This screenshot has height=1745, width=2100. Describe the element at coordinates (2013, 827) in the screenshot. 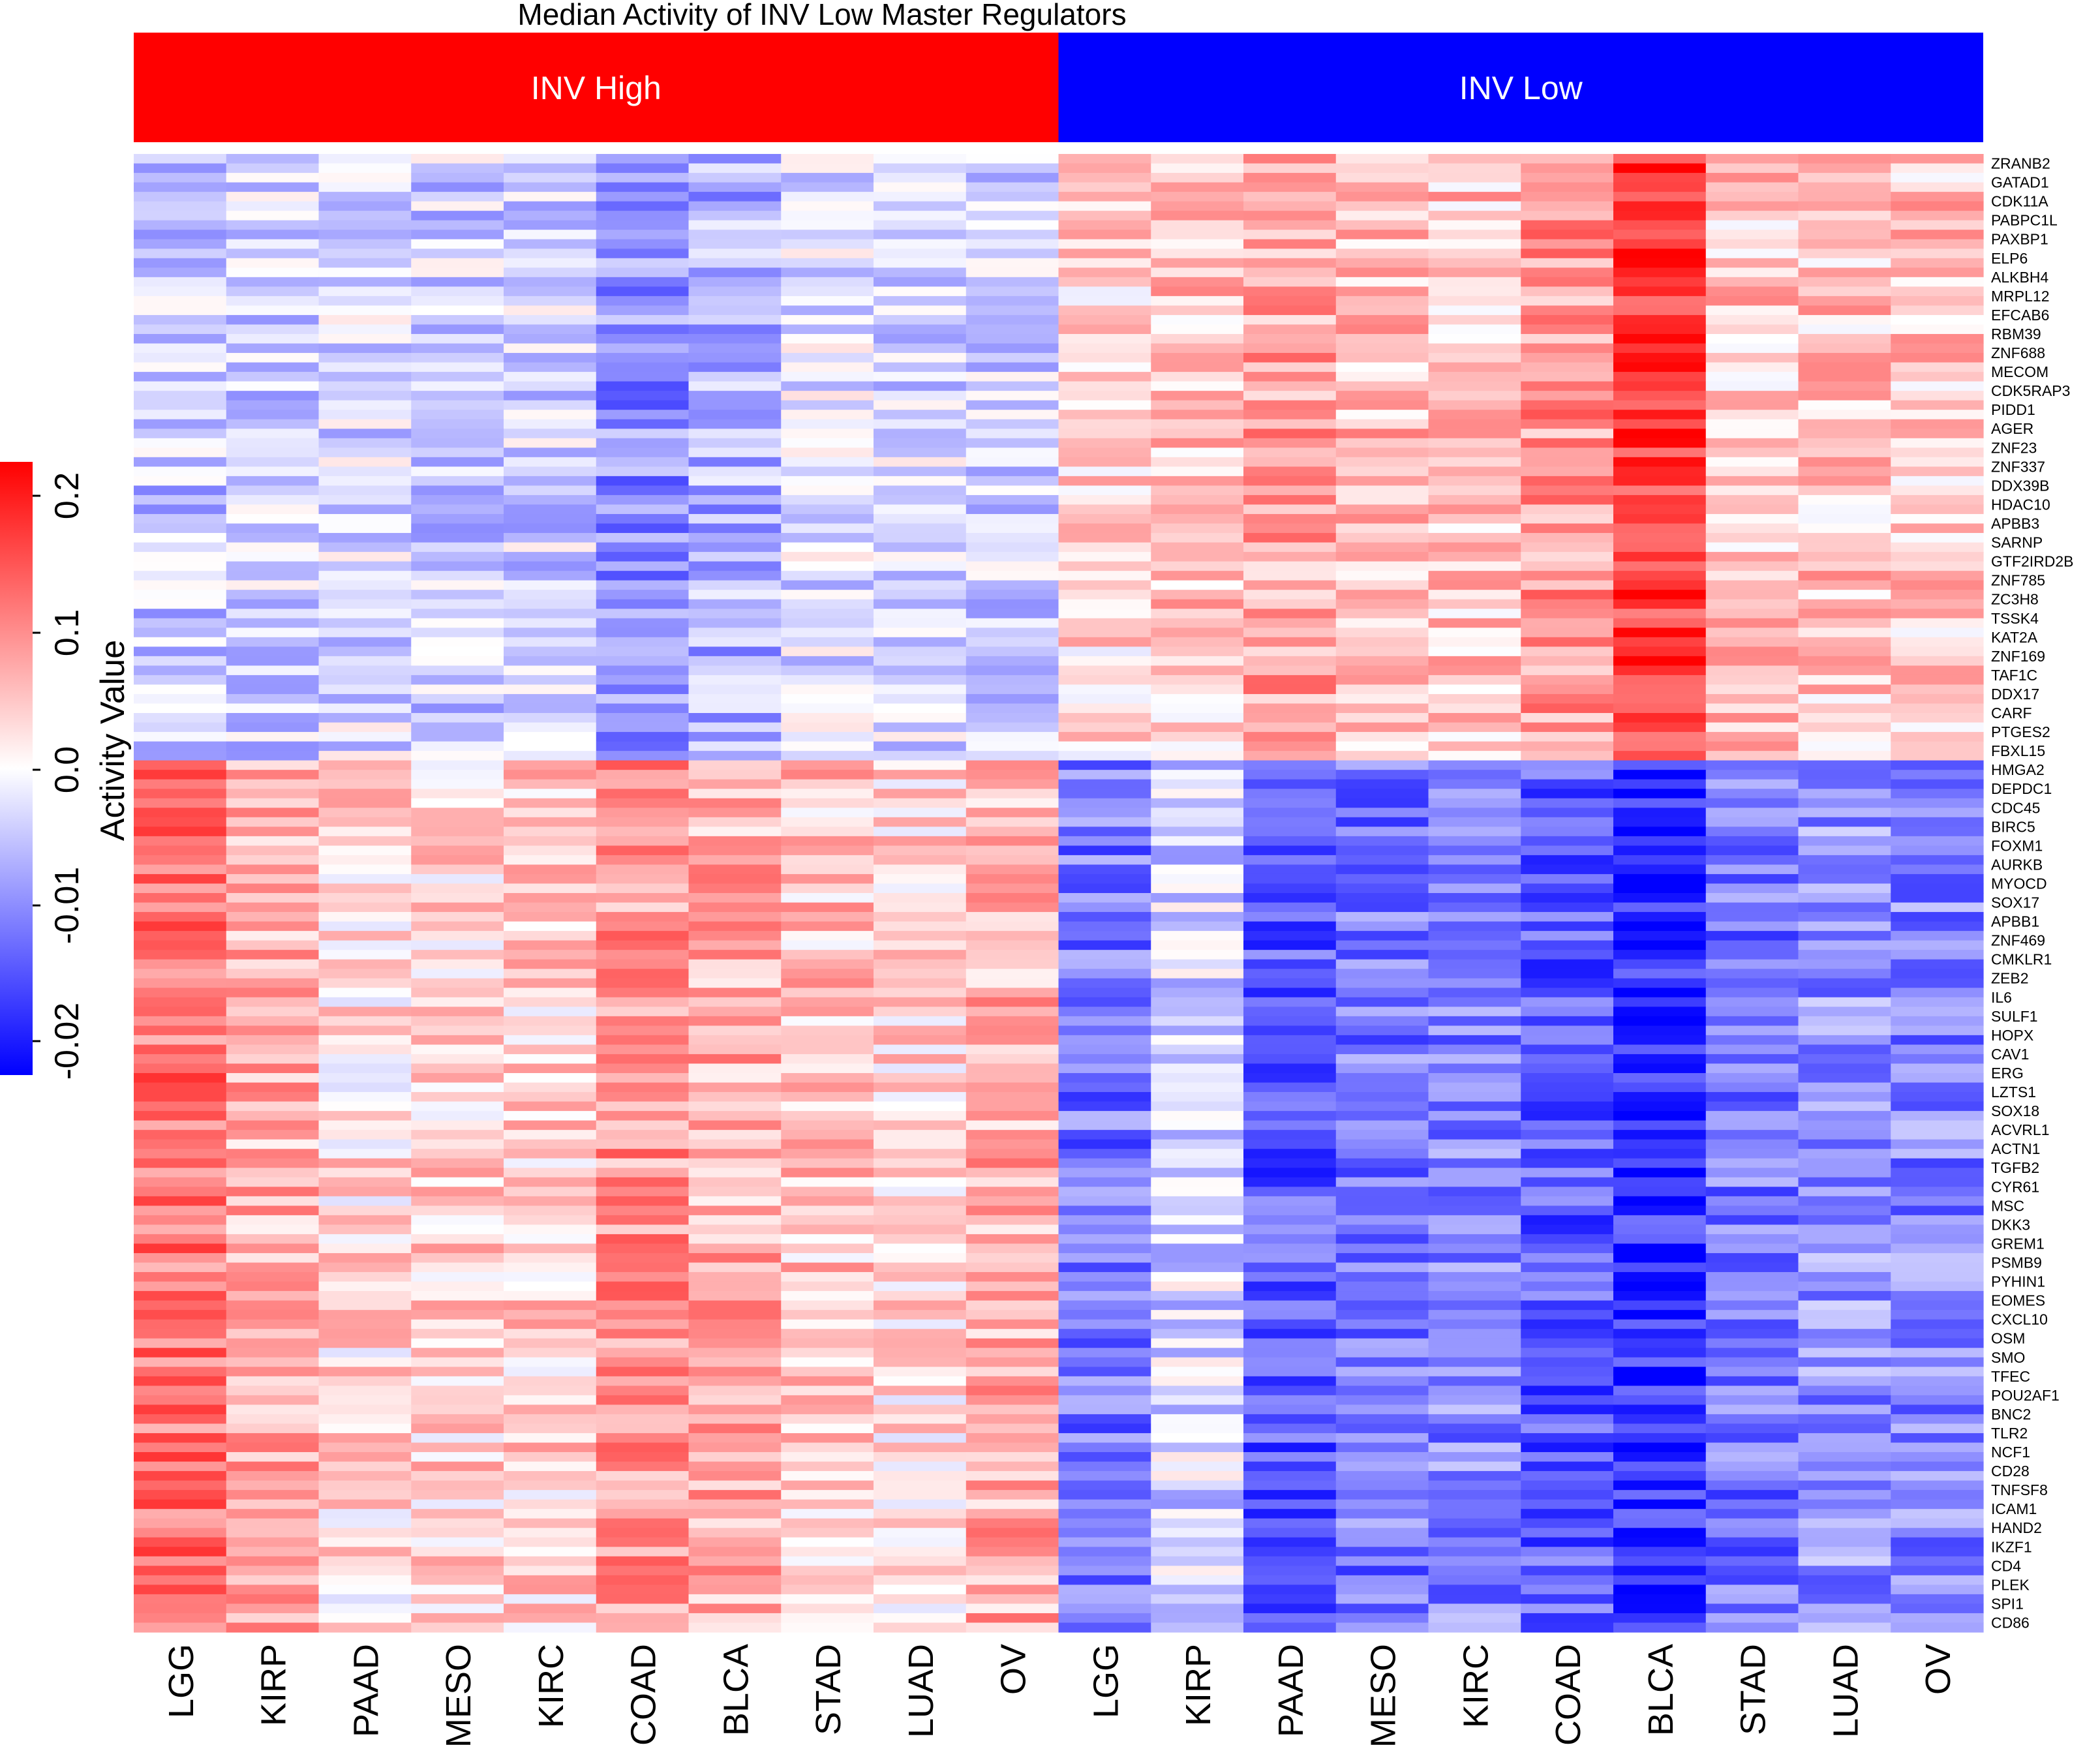

I see `row-label: BIRC5` at that location.